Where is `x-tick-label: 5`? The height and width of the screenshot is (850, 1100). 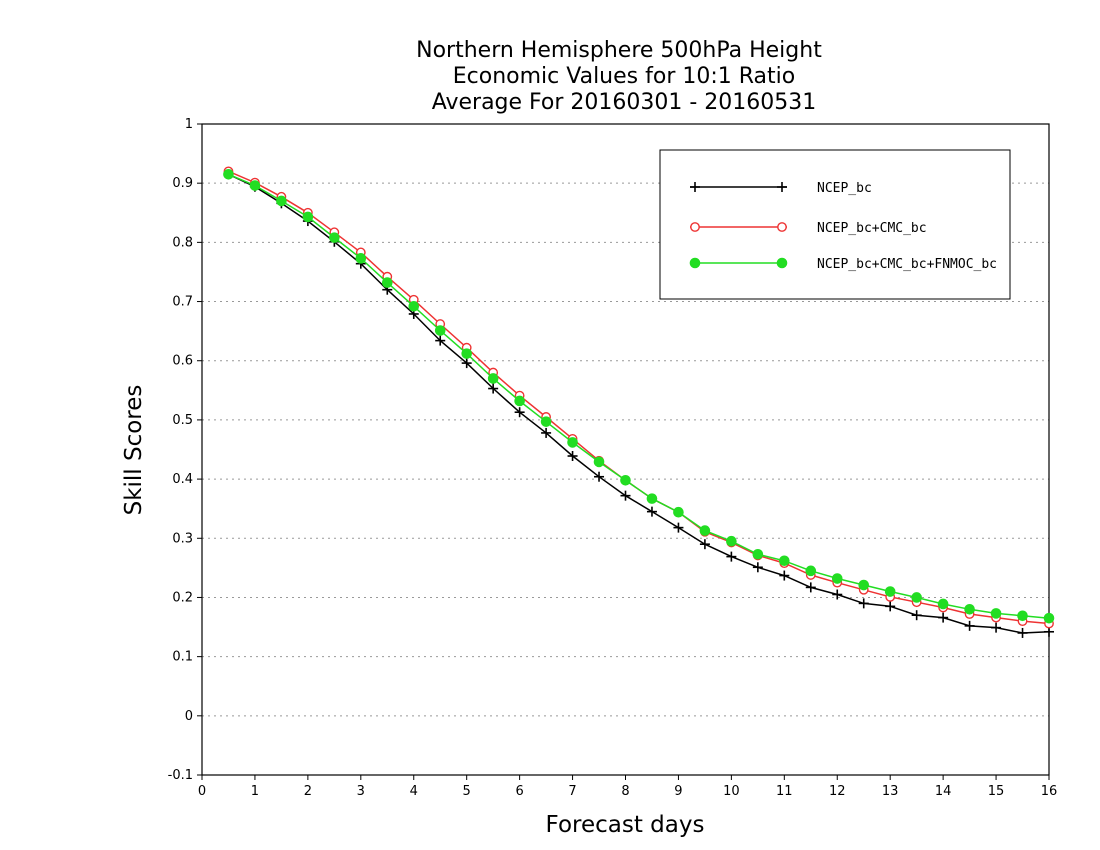
x-tick-label: 5 is located at coordinates (467, 791).